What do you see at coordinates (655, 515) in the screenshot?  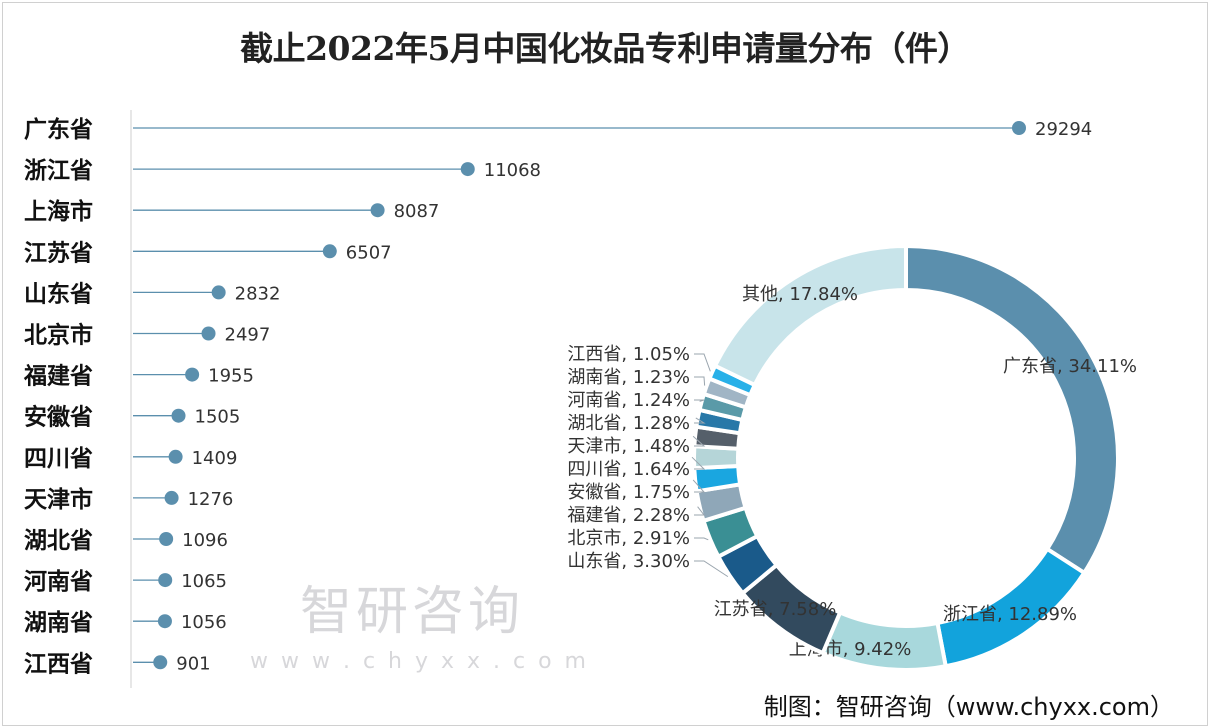 I see `slice-percent: , 2.28%` at bounding box center [655, 515].